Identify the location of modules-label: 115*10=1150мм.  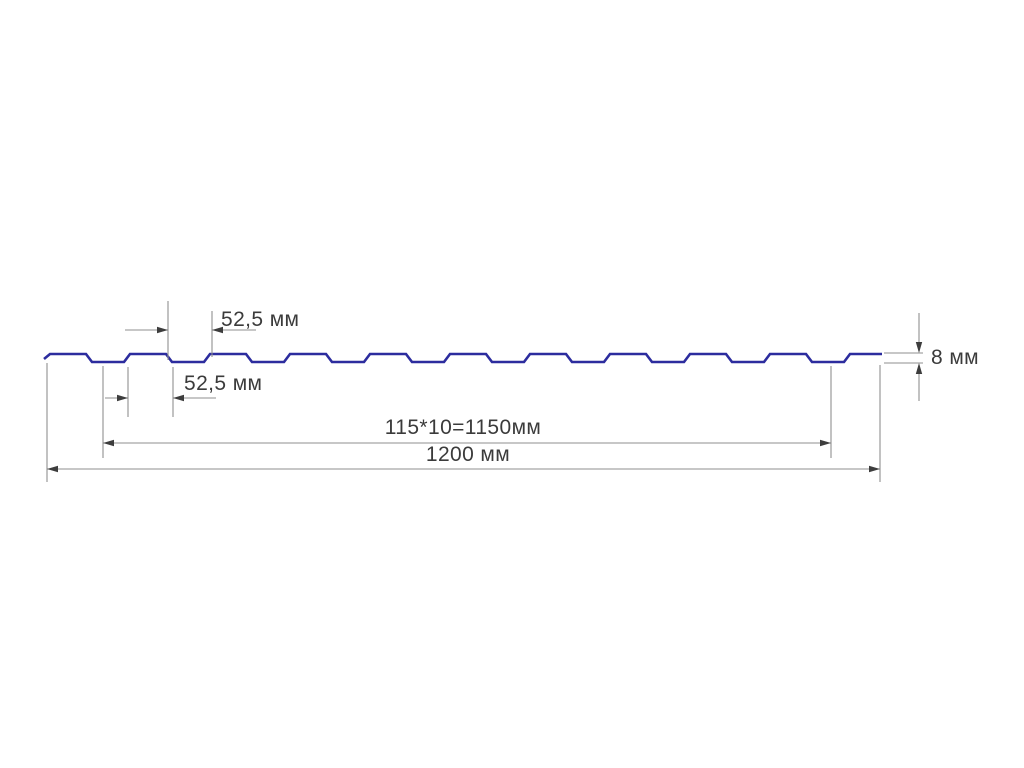
(463, 427).